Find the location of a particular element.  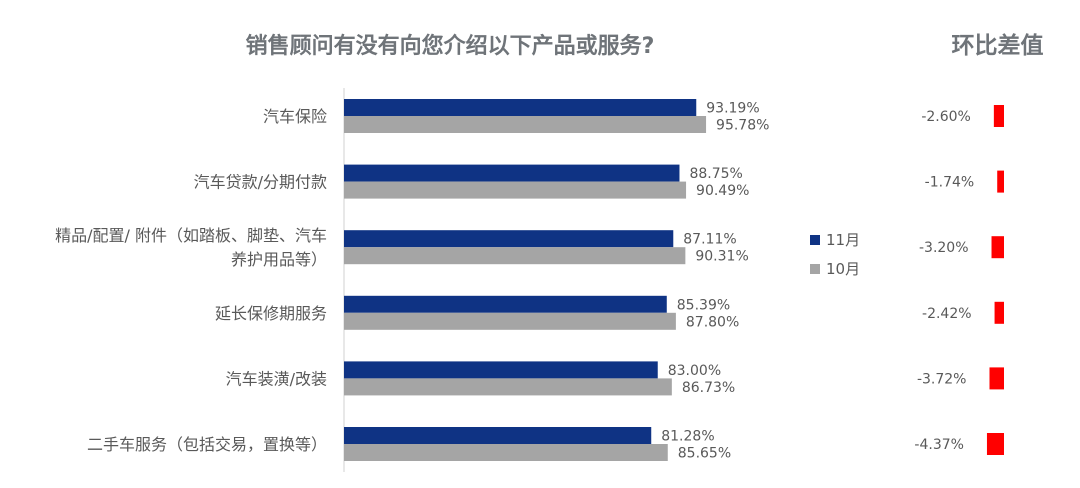

diff-label: -3.20% is located at coordinates (944, 248).